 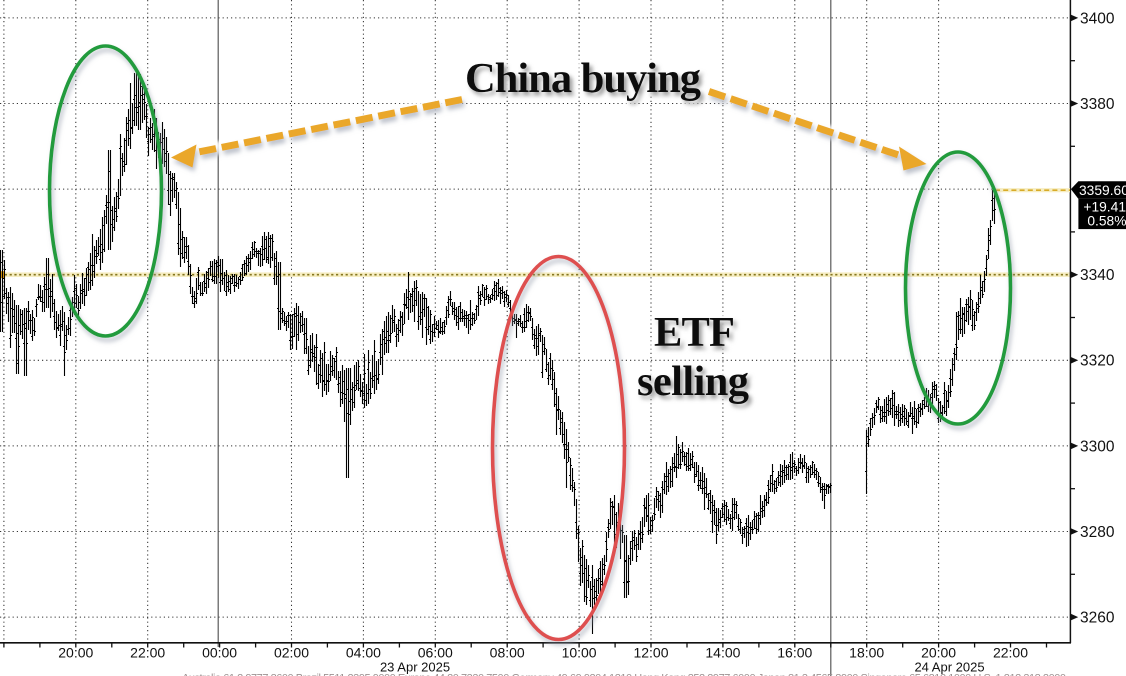 What do you see at coordinates (219, 653) in the screenshot?
I see `svg-text: 00:00` at bounding box center [219, 653].